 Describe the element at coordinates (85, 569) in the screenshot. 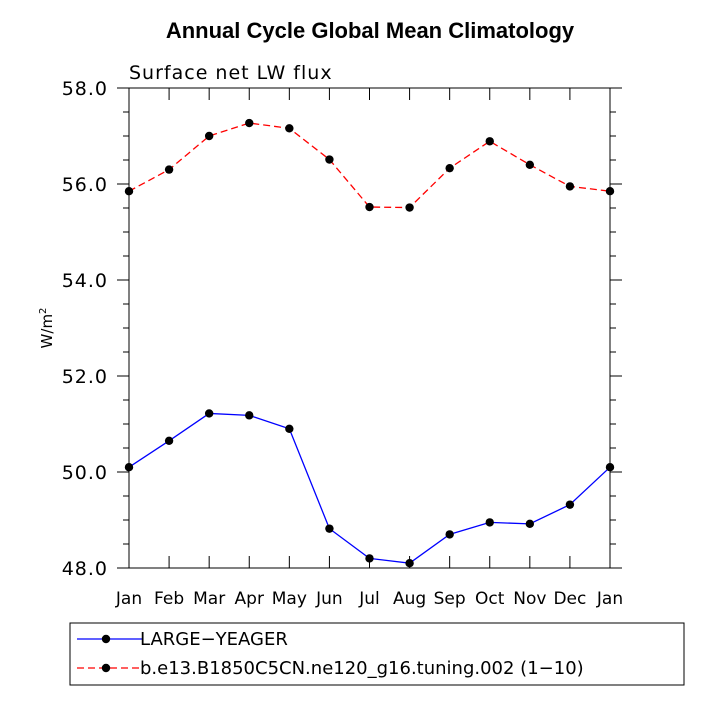

I see `y-tick-label: 48.0` at that location.